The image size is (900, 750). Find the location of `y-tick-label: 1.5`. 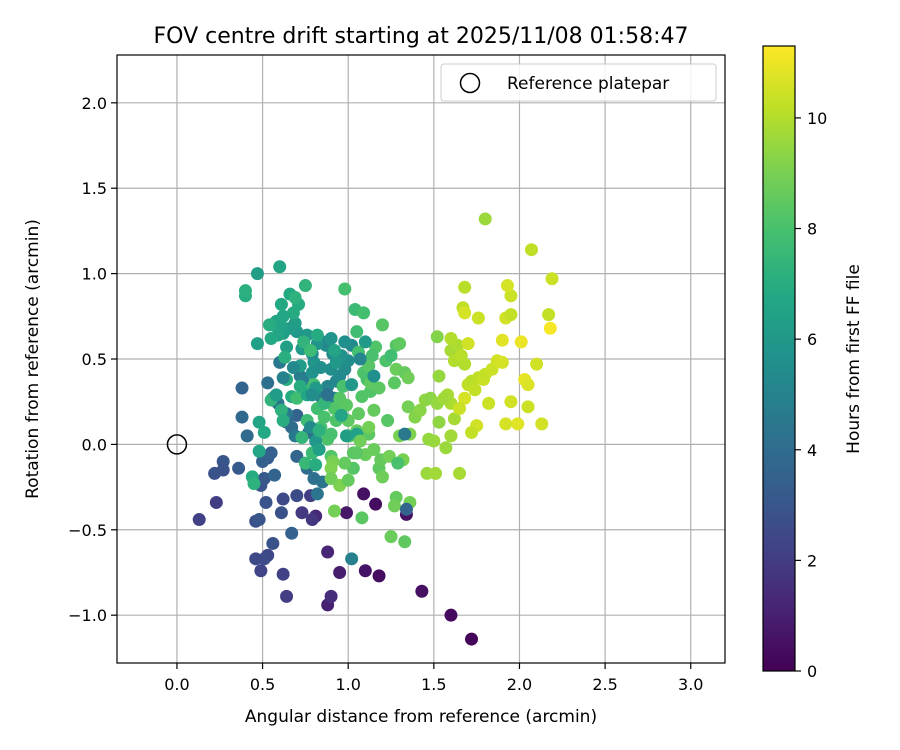

y-tick-label: 1.5 is located at coordinates (94, 188).